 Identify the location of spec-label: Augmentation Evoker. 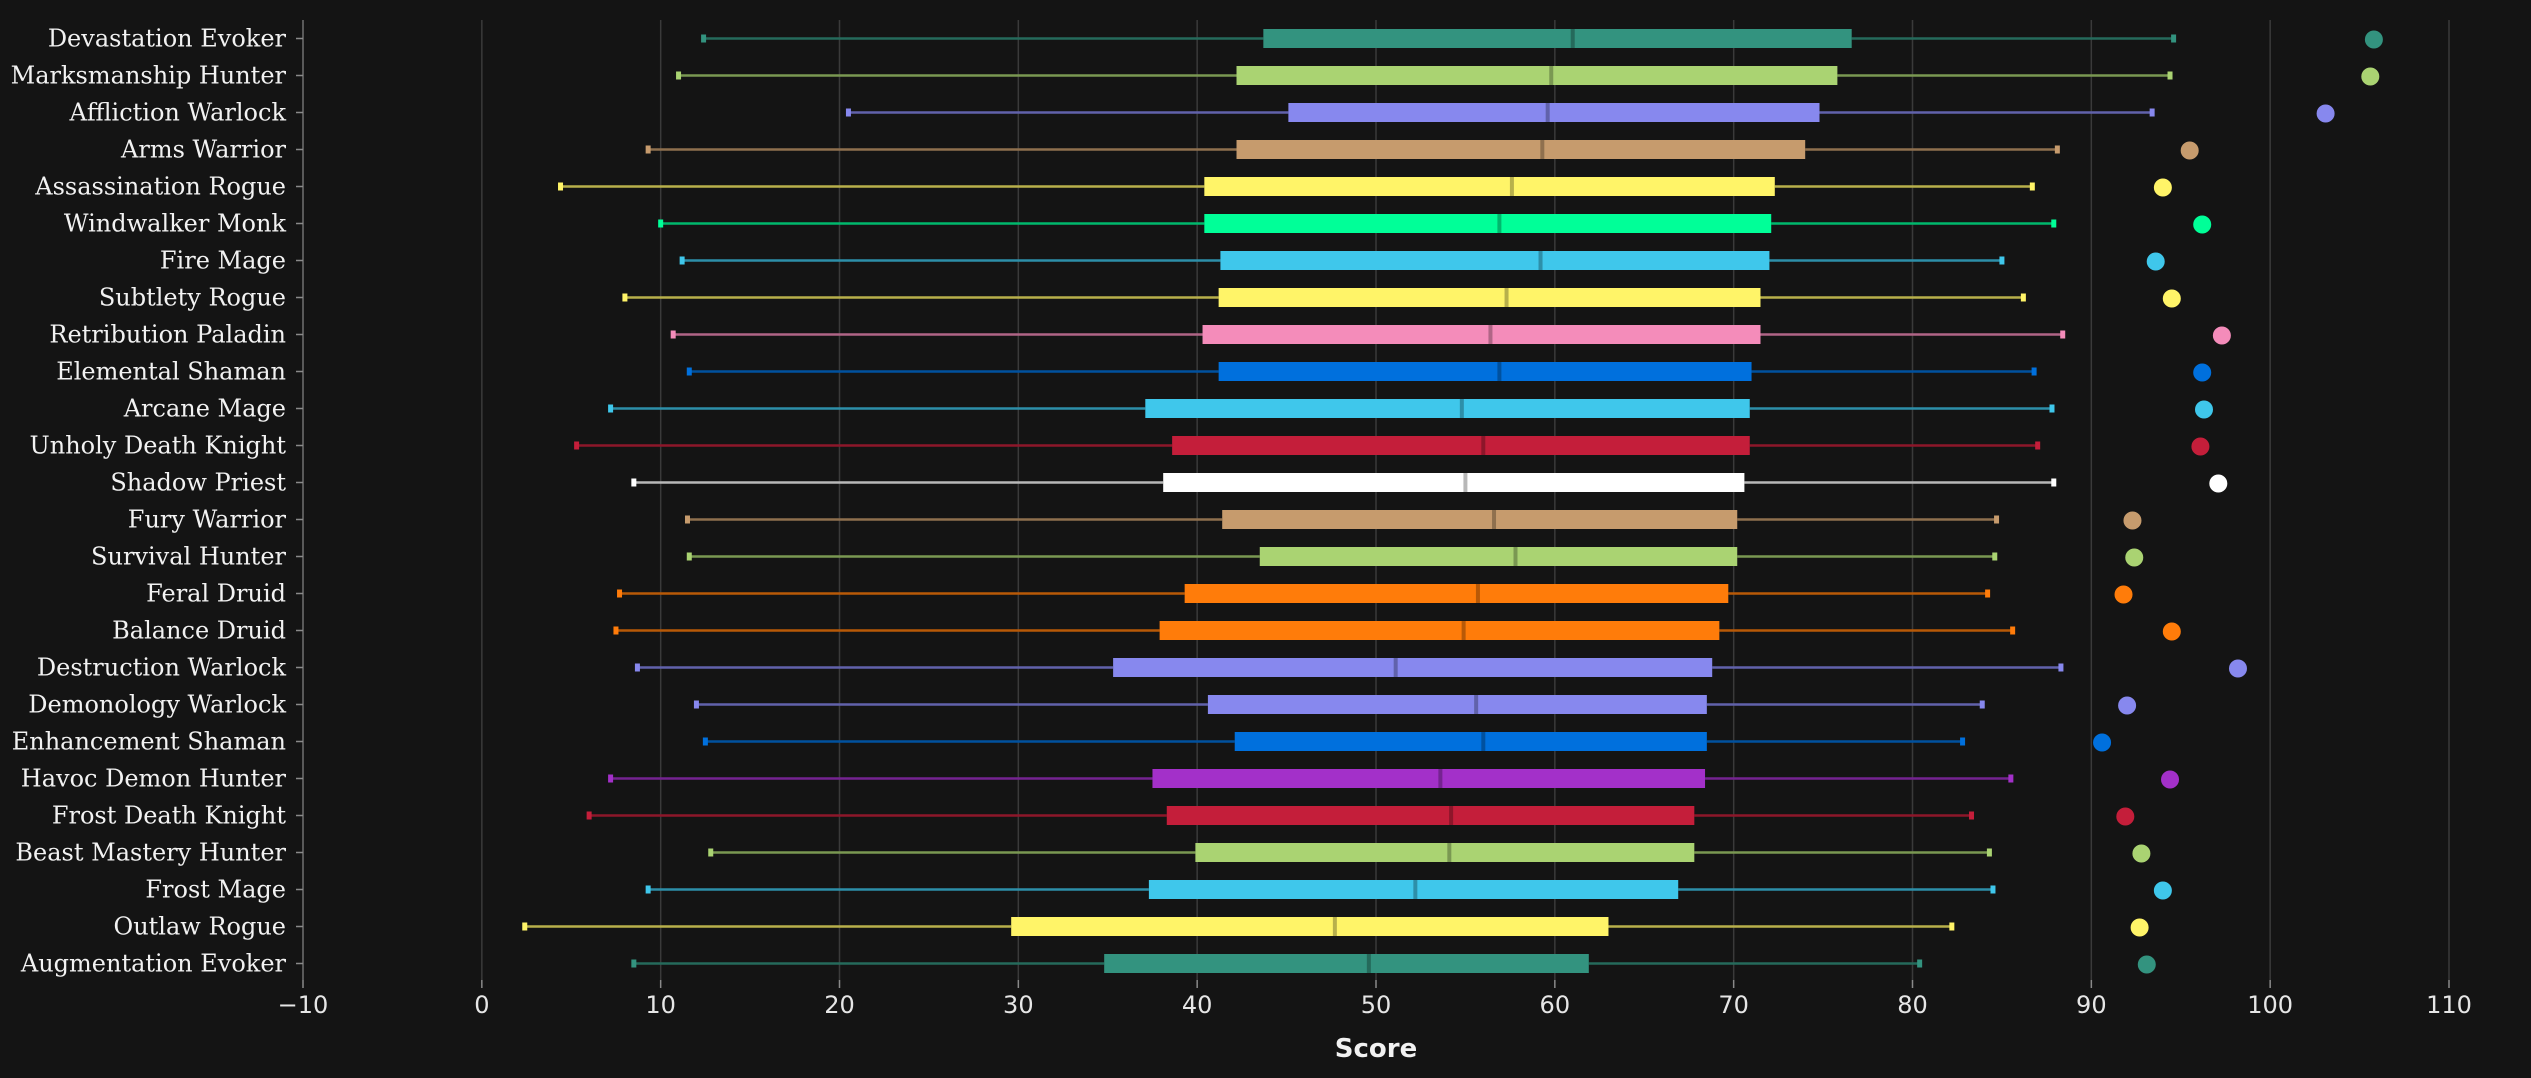
(153, 964).